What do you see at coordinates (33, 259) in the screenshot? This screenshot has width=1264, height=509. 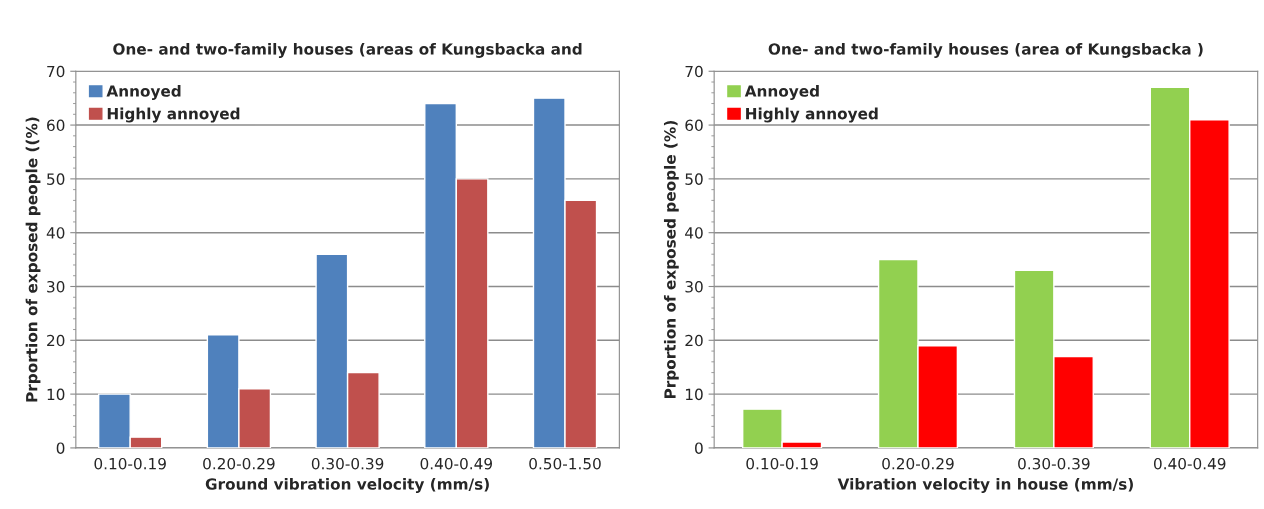 I see `y-axis-title: Prportion of exposed people ((%)` at bounding box center [33, 259].